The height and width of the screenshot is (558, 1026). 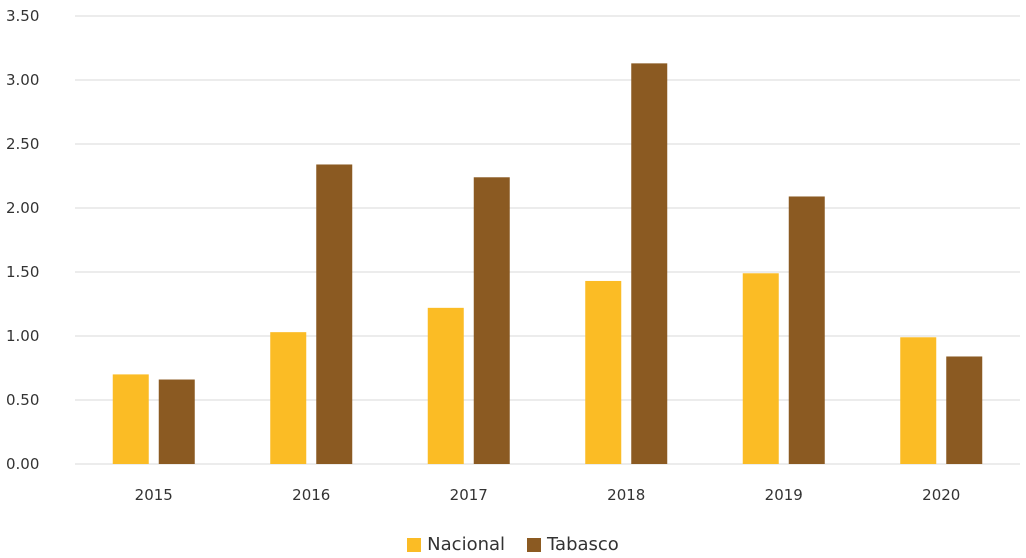 What do you see at coordinates (806, 330) in the screenshot?
I see `bar-tabasco-2019` at bounding box center [806, 330].